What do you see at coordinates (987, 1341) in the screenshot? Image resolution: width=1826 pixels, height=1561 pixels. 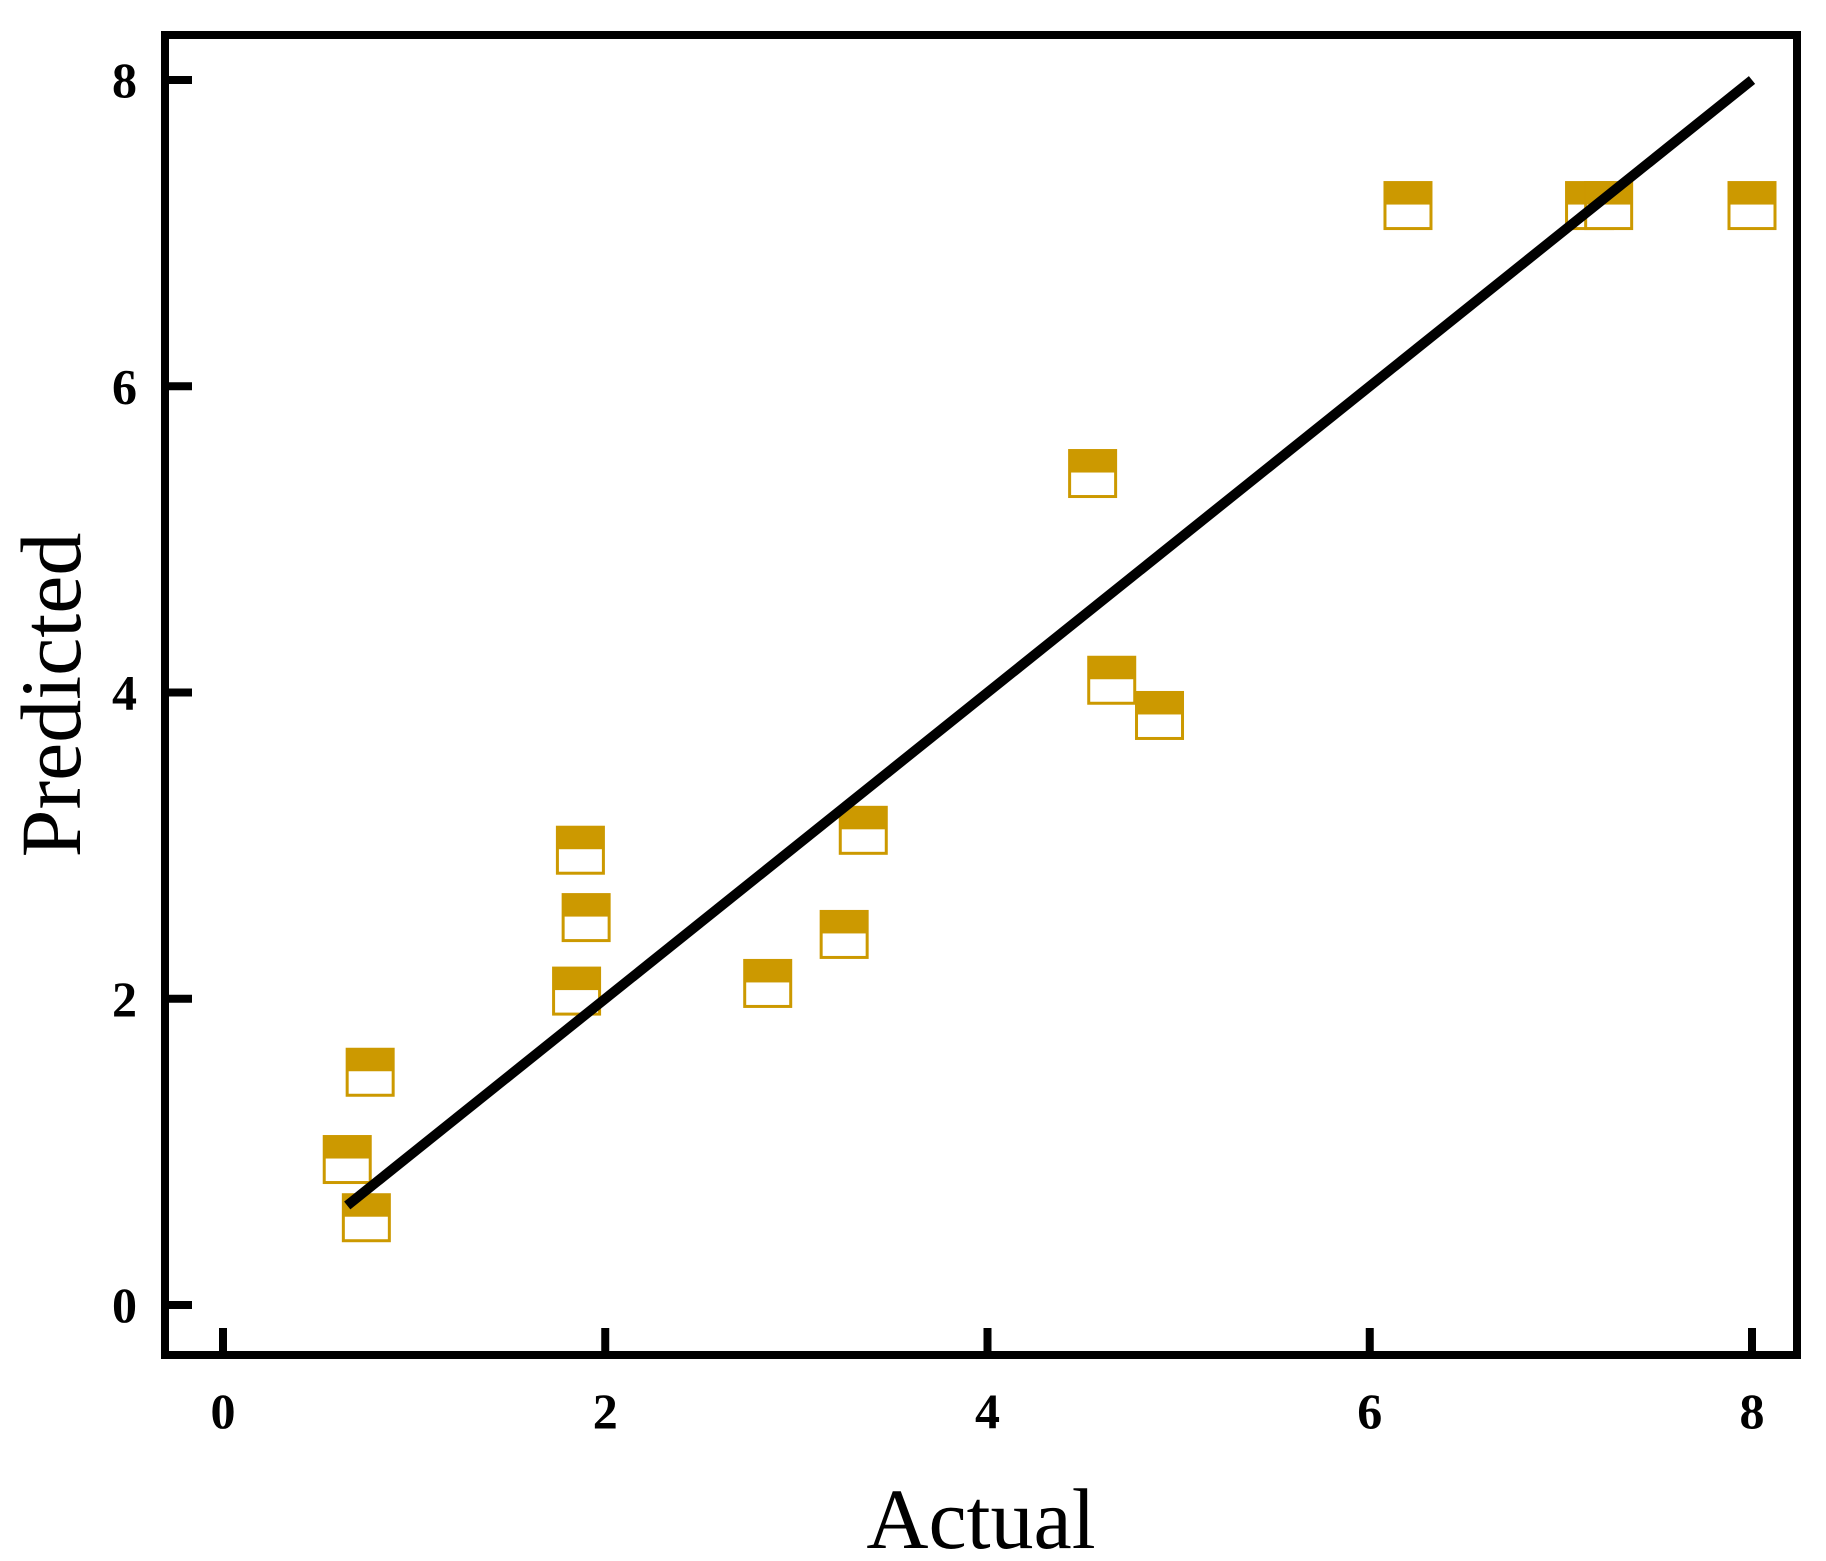 I see `x-axis-ticks` at bounding box center [987, 1341].